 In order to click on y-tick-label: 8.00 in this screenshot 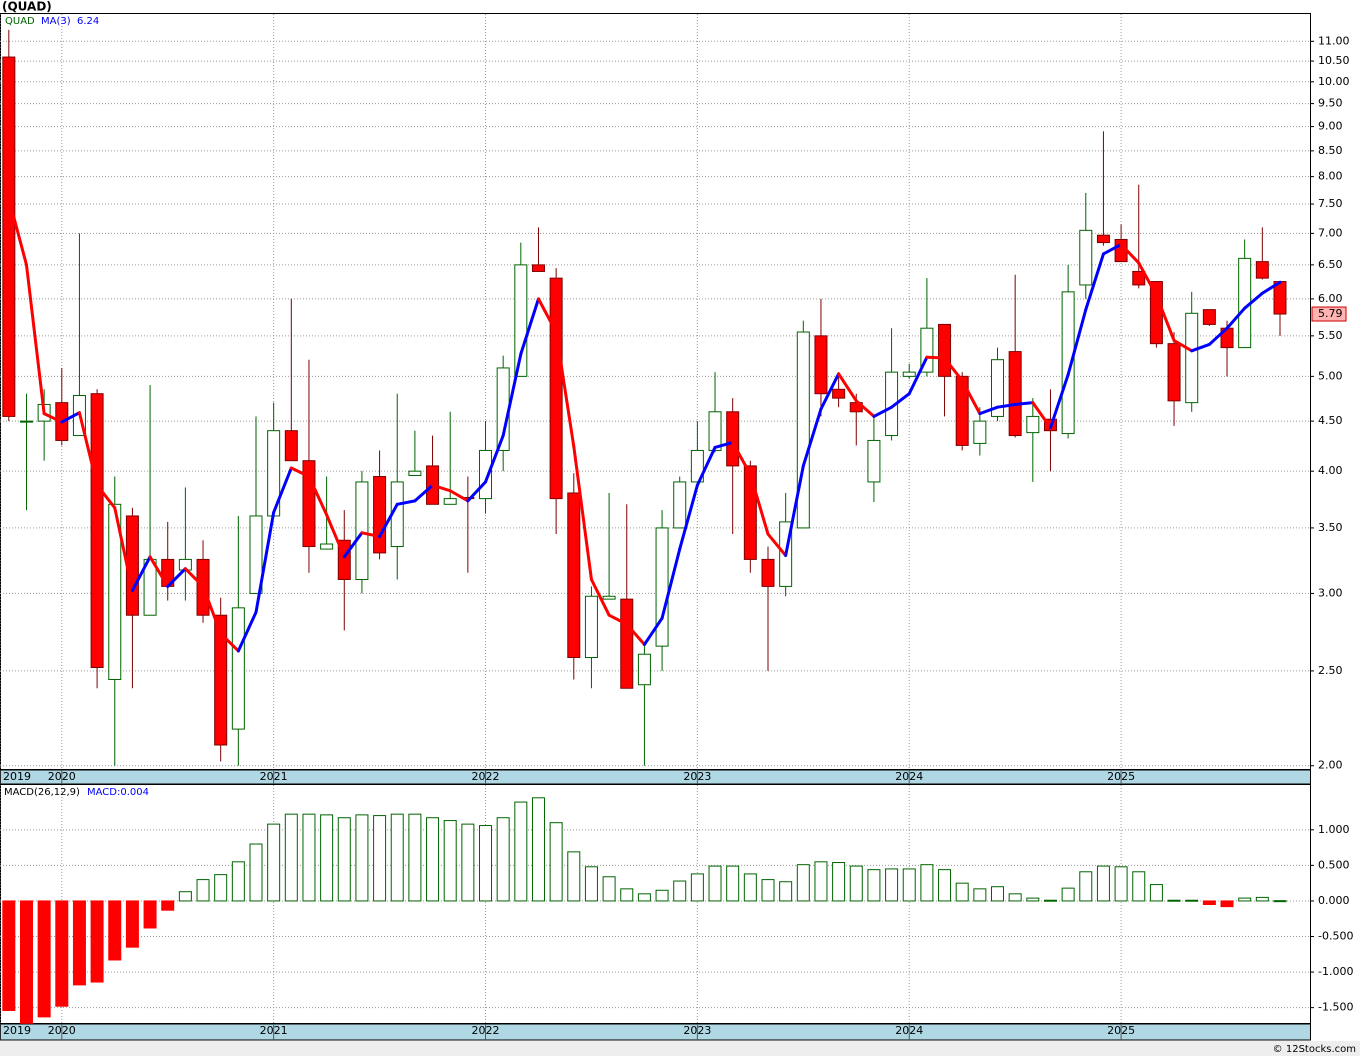, I will do `click(1330, 176)`.